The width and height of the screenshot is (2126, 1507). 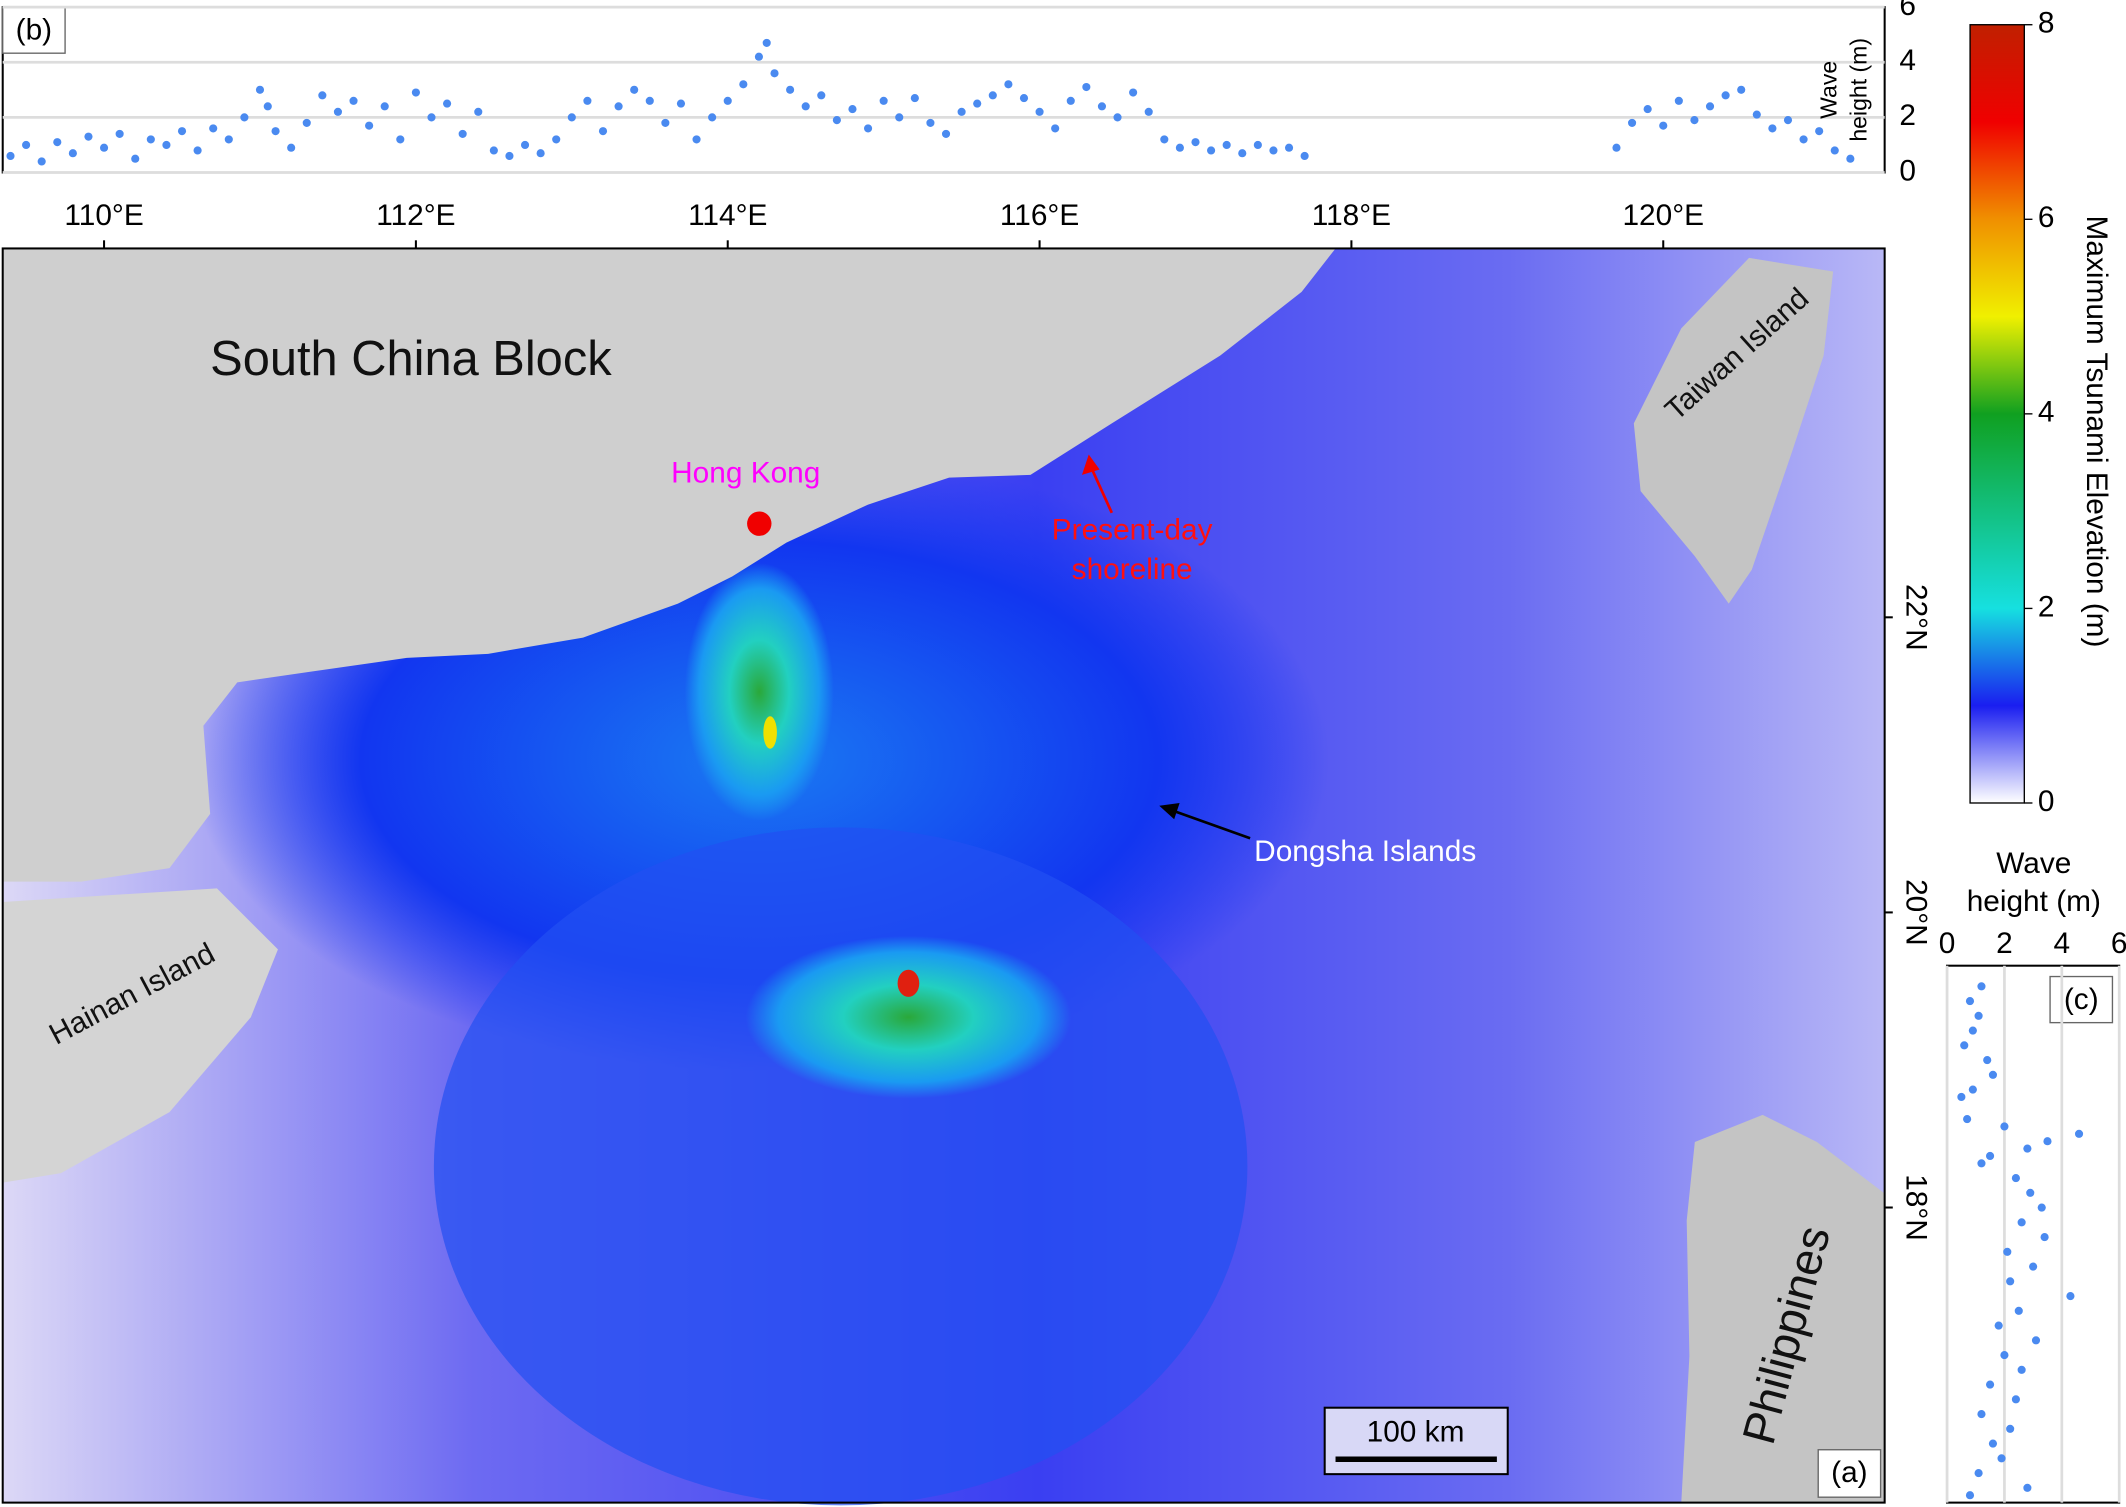 I want to click on colorbar-tick-label: 2, so click(x=2046, y=606).